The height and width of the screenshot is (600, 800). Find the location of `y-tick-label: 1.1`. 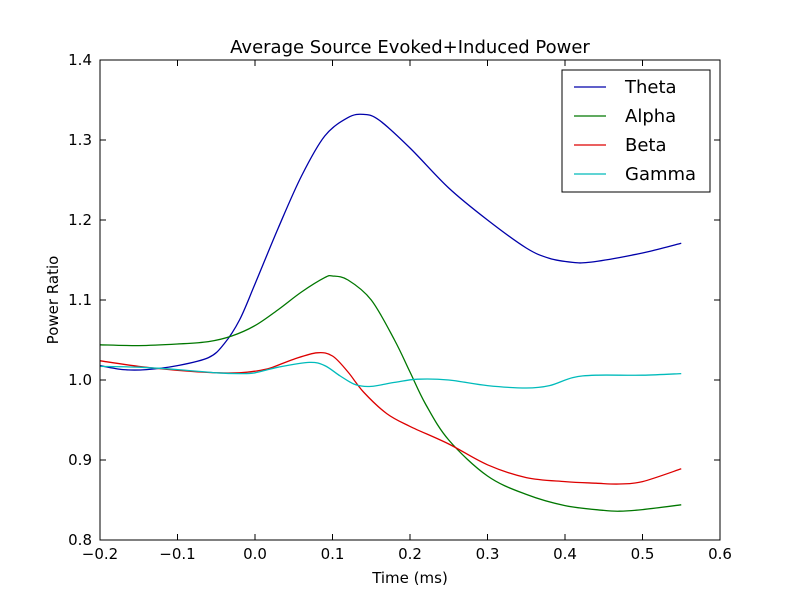

y-tick-label: 1.1 is located at coordinates (80, 300).